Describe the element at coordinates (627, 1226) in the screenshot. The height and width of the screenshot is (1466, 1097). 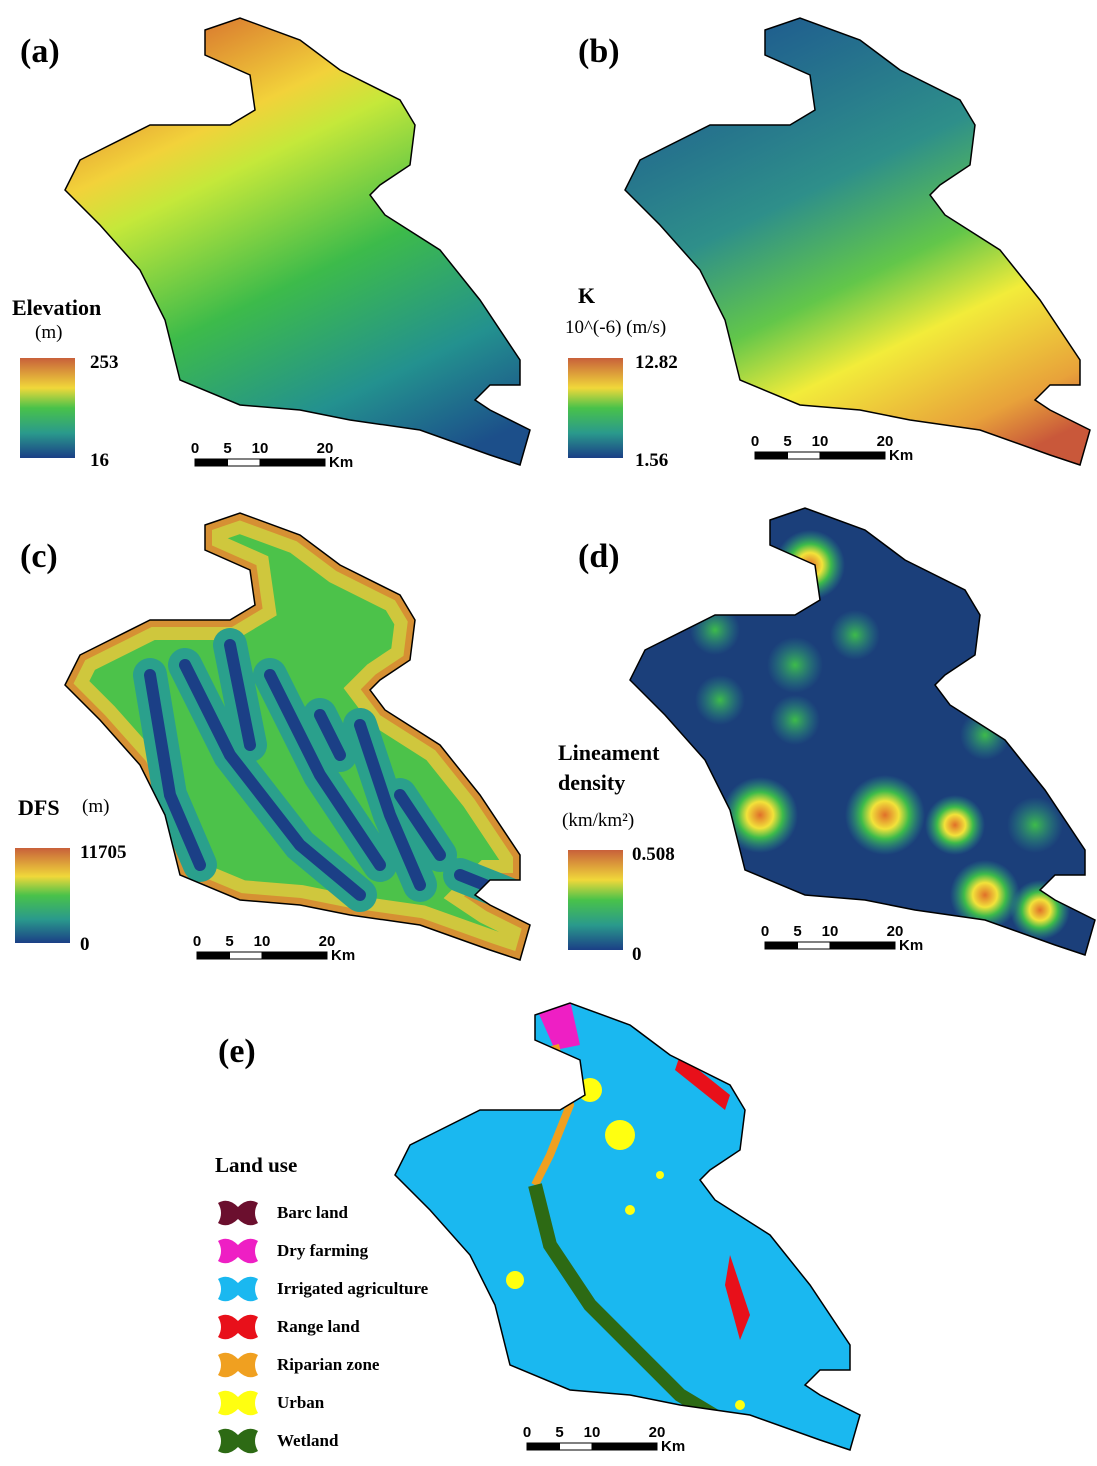
I see `map-e` at that location.